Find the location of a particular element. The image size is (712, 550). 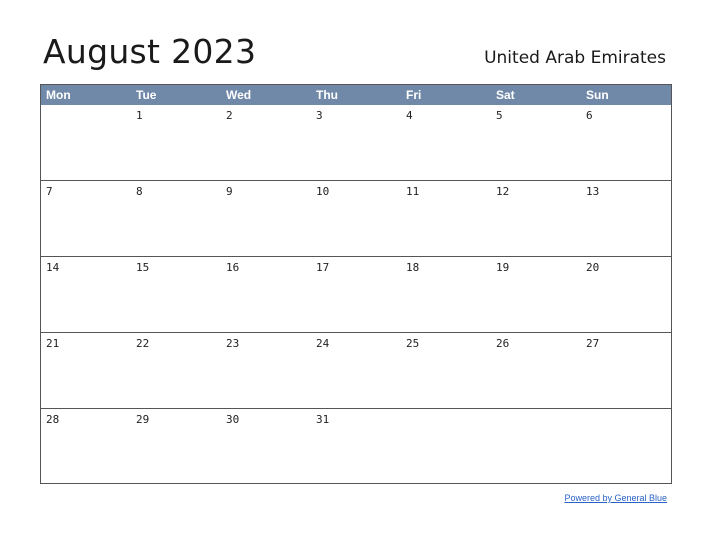

day-cell: 6 is located at coordinates (589, 115).